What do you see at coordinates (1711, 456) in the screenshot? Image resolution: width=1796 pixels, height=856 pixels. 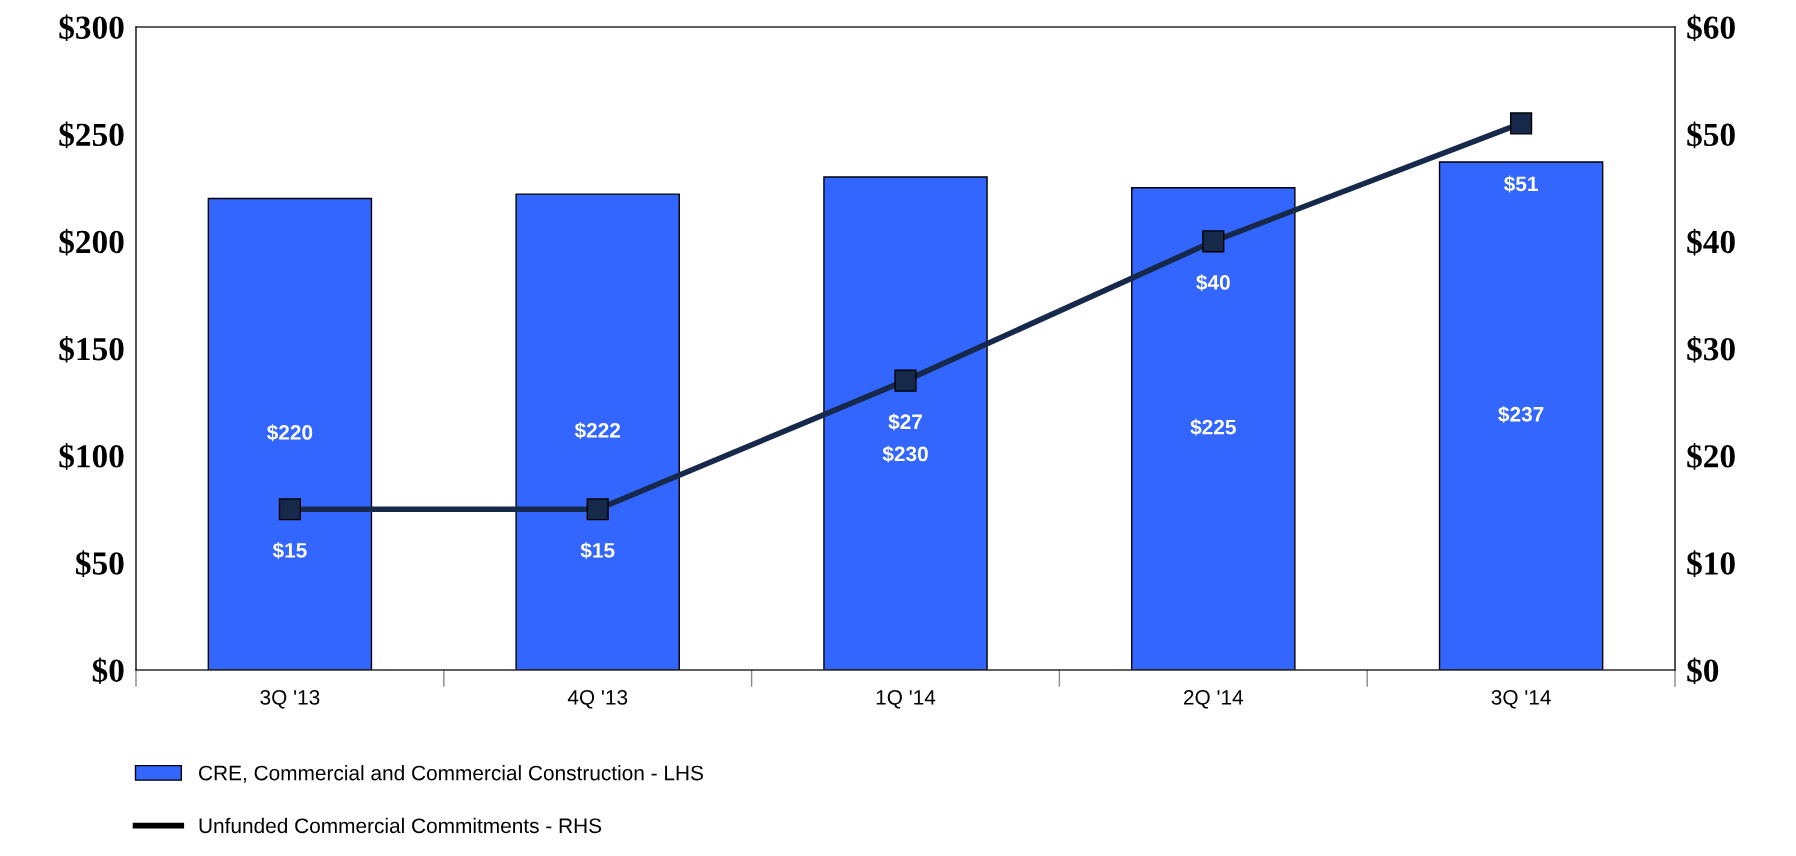 I see `y2-tick-label: $20` at bounding box center [1711, 456].